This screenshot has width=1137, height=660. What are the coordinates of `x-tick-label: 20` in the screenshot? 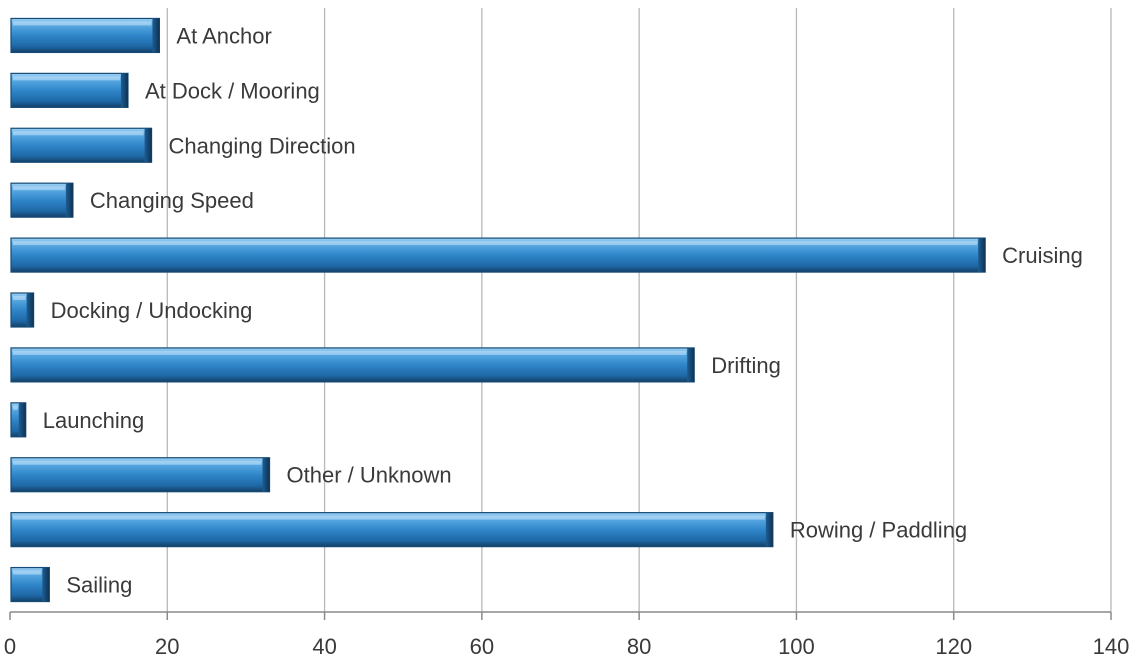 It's located at (167, 646).